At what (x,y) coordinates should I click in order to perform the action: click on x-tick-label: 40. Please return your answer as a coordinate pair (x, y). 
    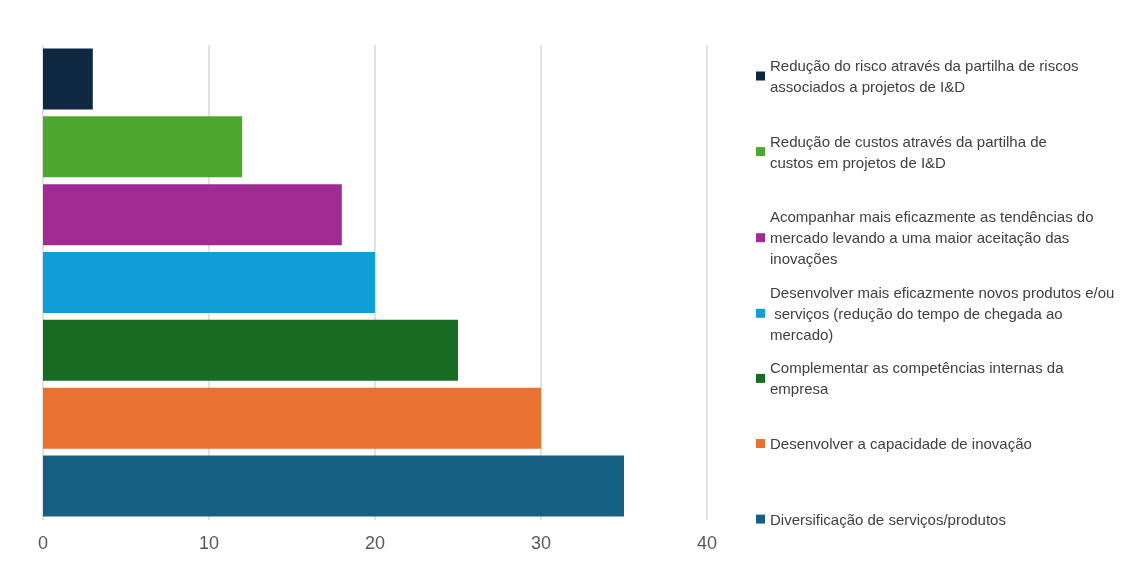
    Looking at the image, I should click on (707, 543).